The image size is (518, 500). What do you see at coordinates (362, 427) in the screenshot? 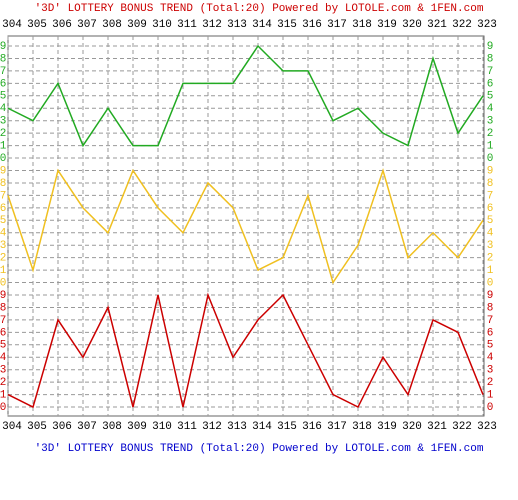
I see `x-tick-label: 318` at bounding box center [362, 427].